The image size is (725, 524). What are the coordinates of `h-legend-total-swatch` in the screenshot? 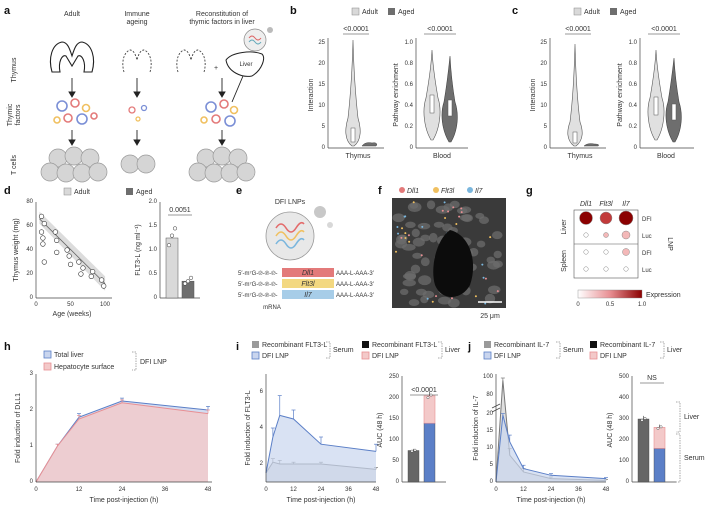 It's located at (47, 354).